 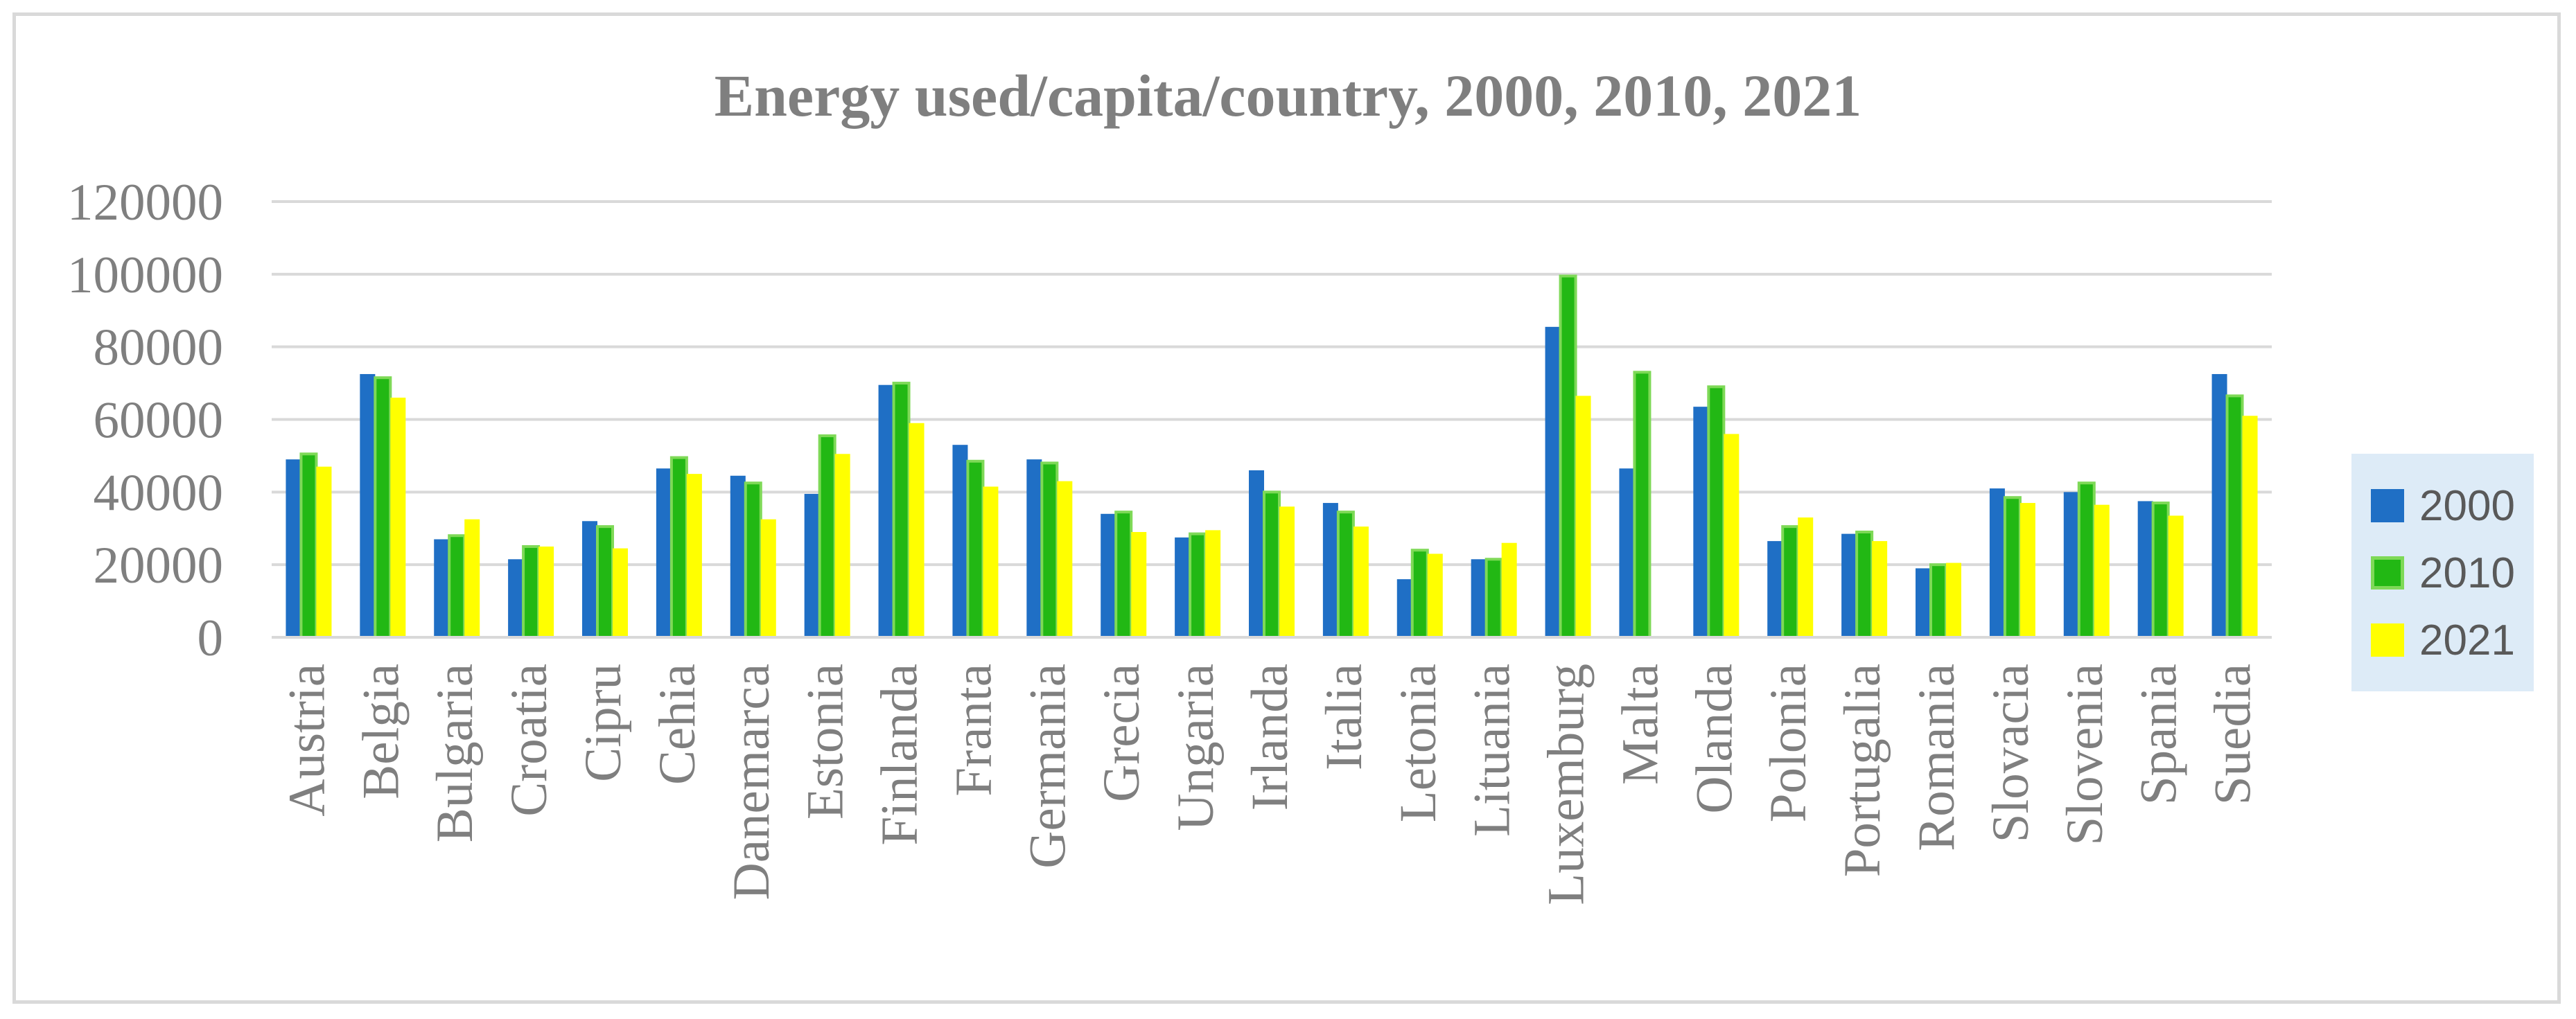 What do you see at coordinates (991, 562) in the screenshot?
I see `bar-2021-franta` at bounding box center [991, 562].